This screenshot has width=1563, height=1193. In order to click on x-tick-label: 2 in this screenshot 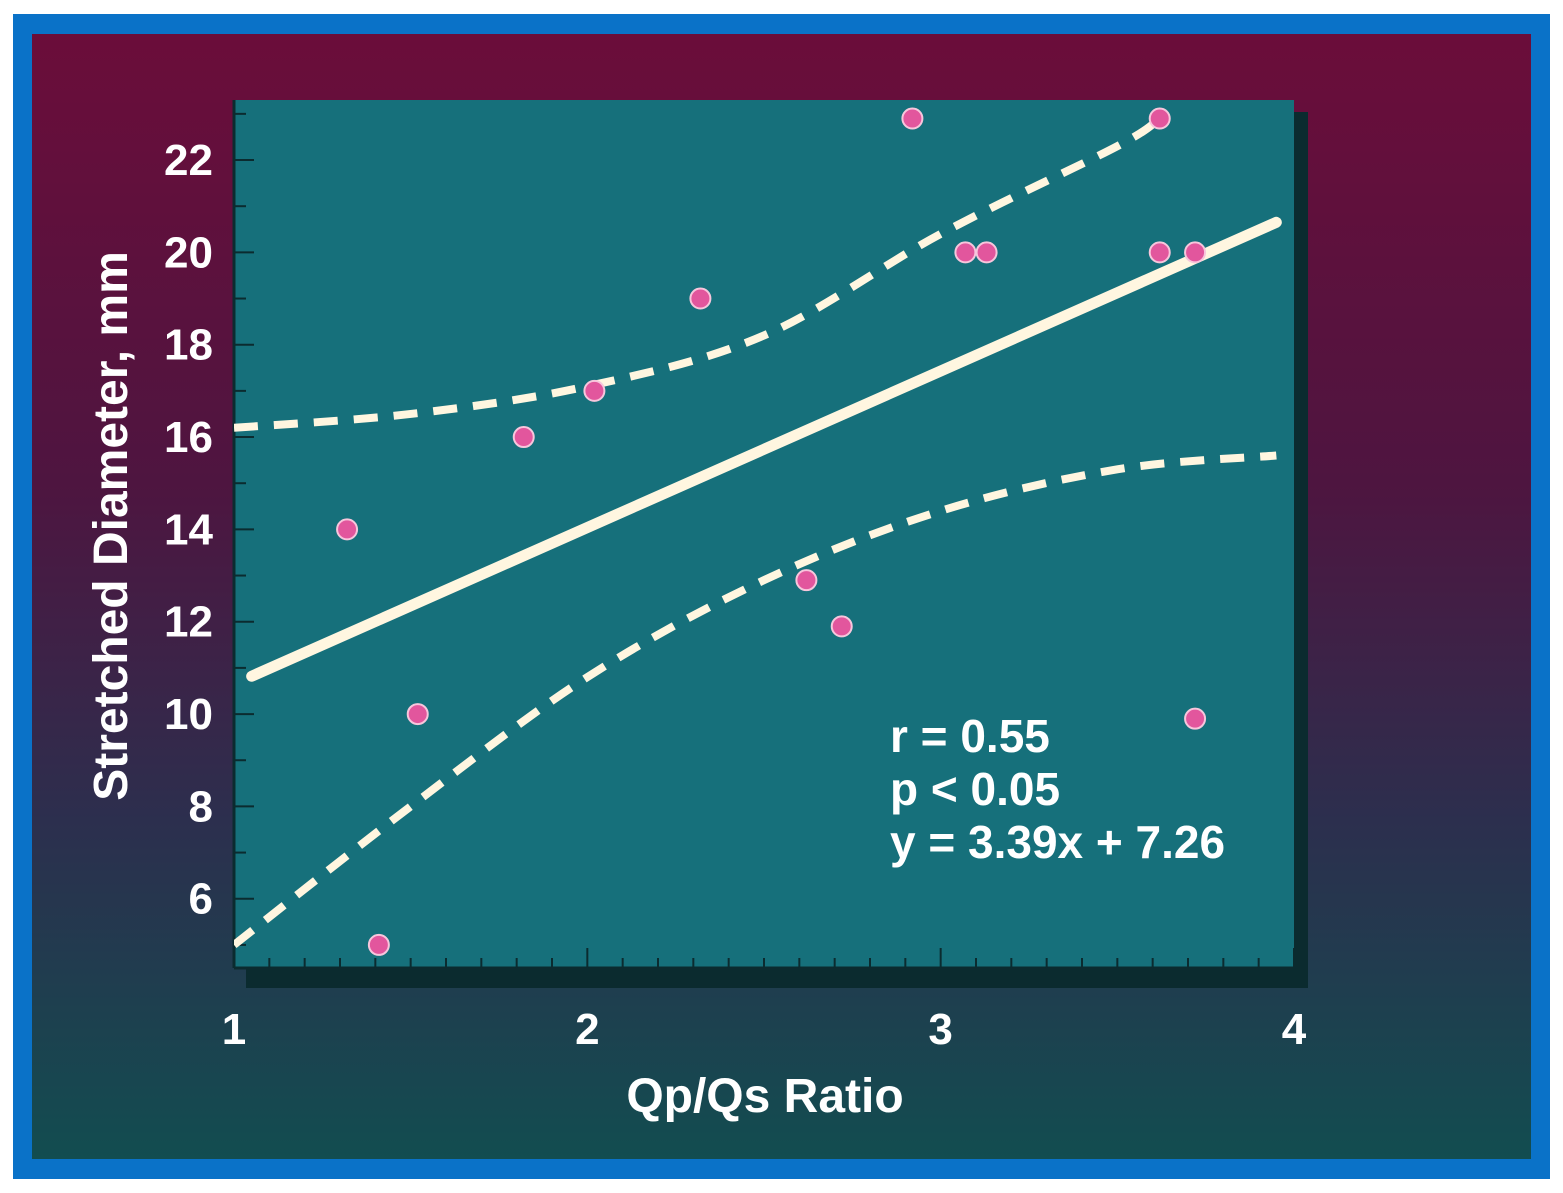, I will do `click(587, 1029)`.